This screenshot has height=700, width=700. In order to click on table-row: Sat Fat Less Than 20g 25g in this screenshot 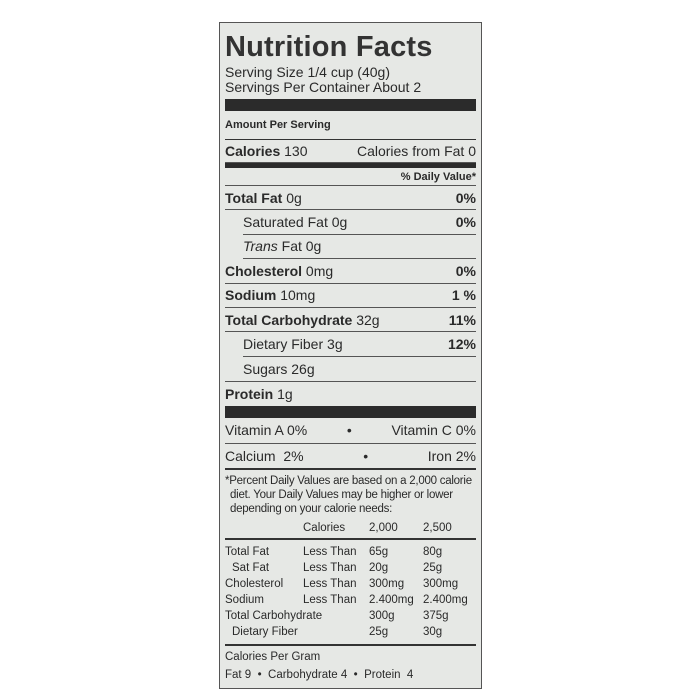, I will do `click(337, 567)`.